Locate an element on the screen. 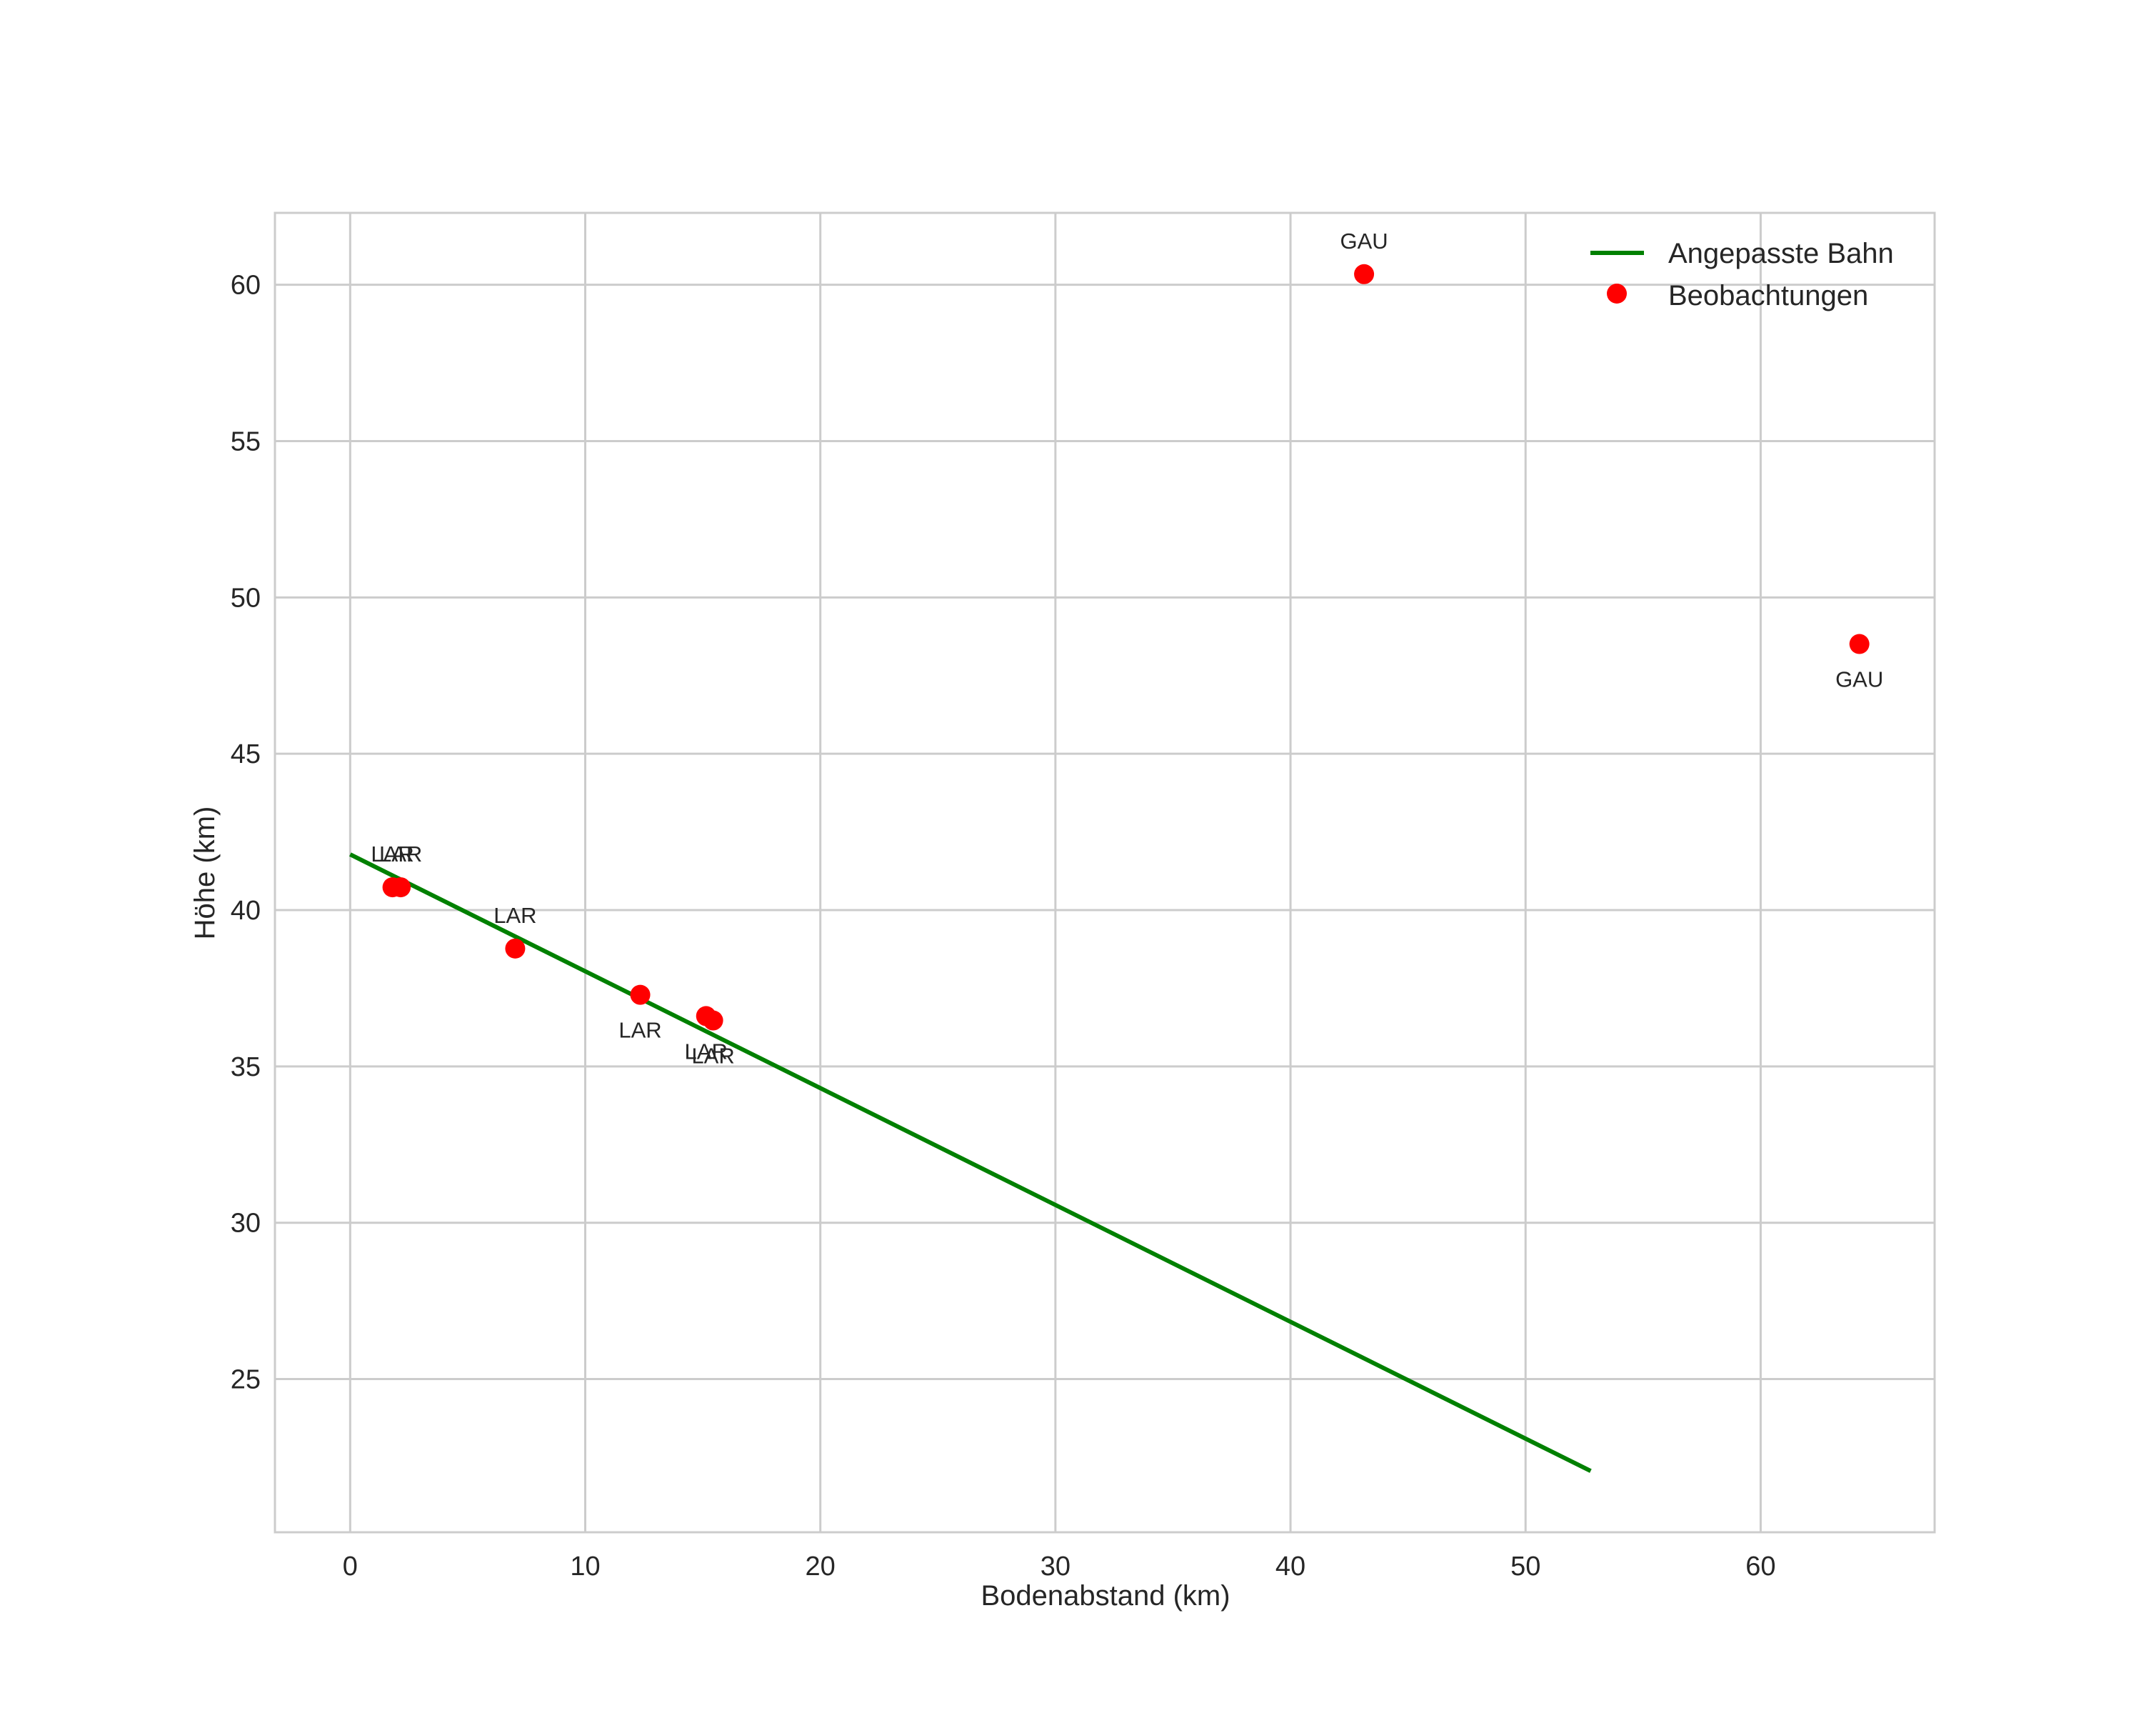 Image resolution: width=2156 pixels, height=1728 pixels. y-tick-label: 35 is located at coordinates (246, 1067).